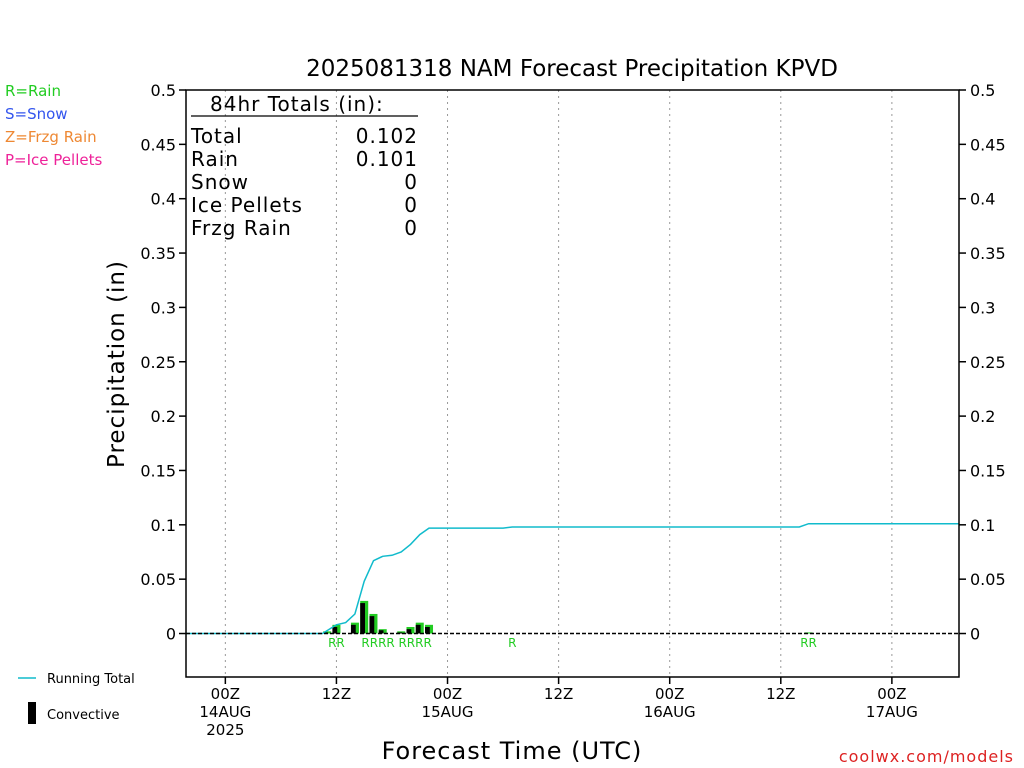  I want to click on totals-row-label: Ice Pellets, so click(247, 205).